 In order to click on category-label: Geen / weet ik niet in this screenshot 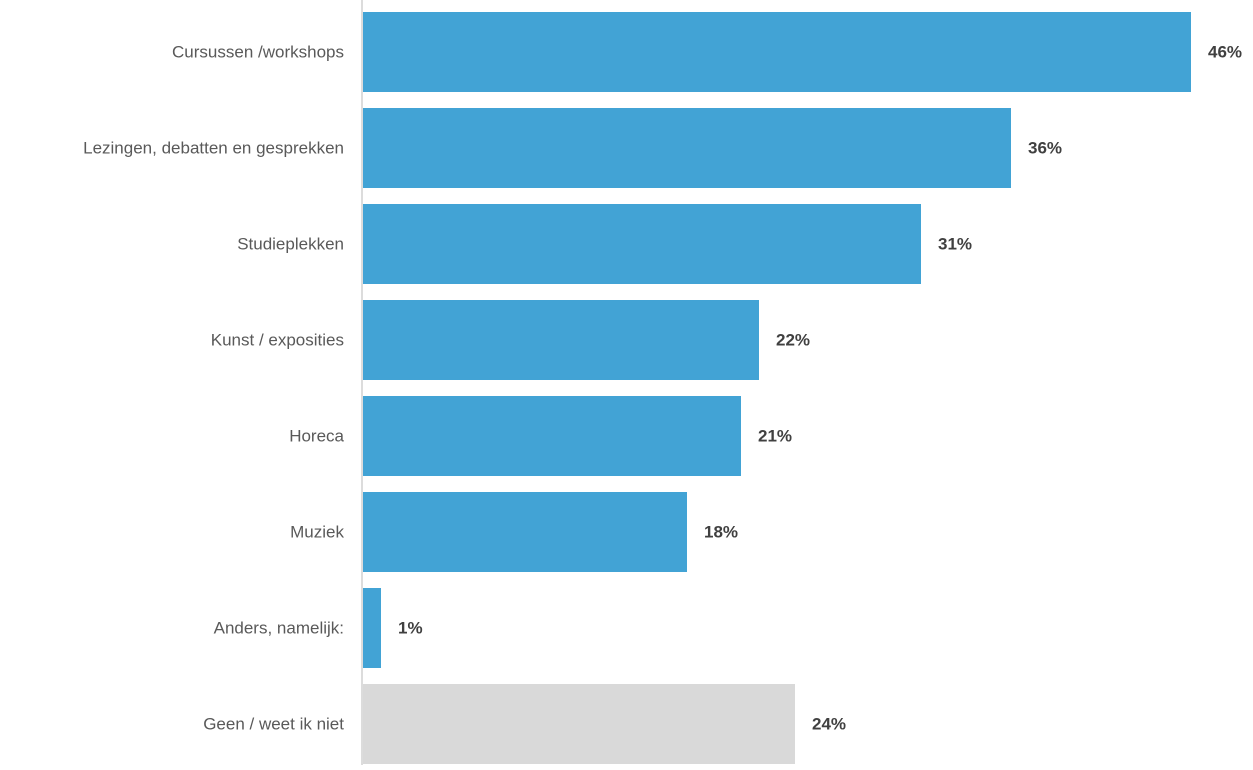, I will do `click(273, 724)`.